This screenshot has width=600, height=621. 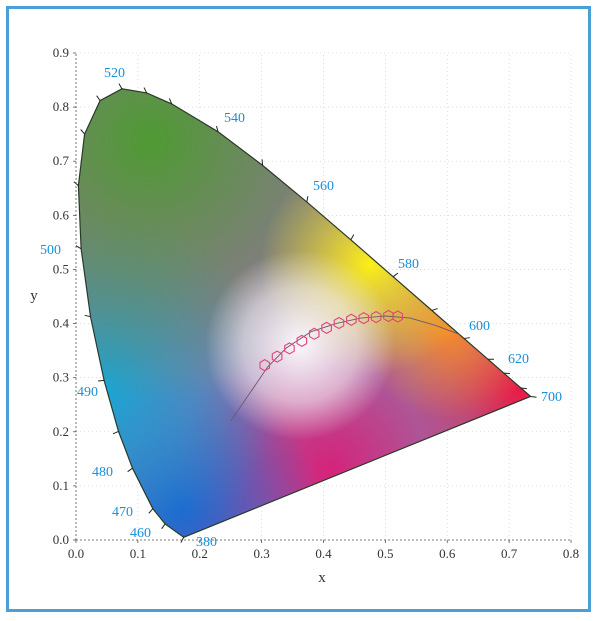 I want to click on x-tick-label: 0.1, so click(x=138, y=553).